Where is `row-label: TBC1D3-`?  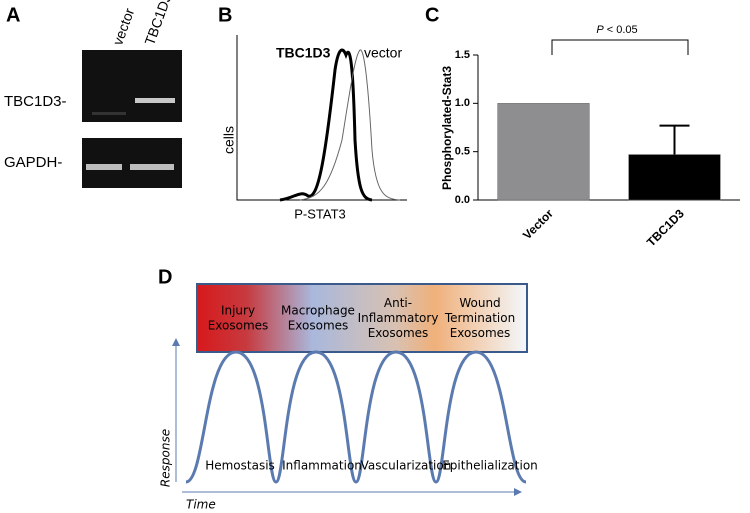 row-label: TBC1D3- is located at coordinates (35, 101).